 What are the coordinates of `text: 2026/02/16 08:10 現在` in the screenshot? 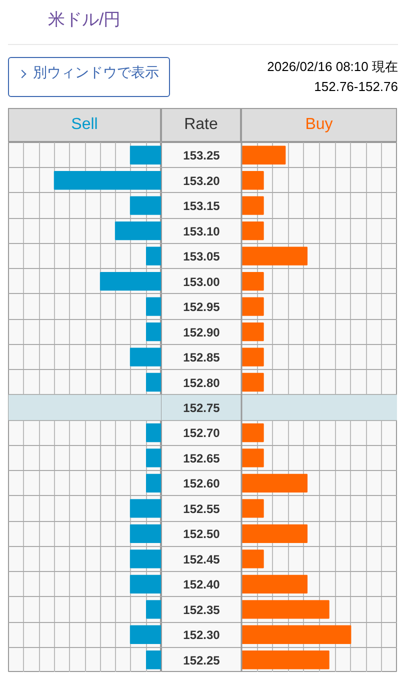 It's located at (332, 66).